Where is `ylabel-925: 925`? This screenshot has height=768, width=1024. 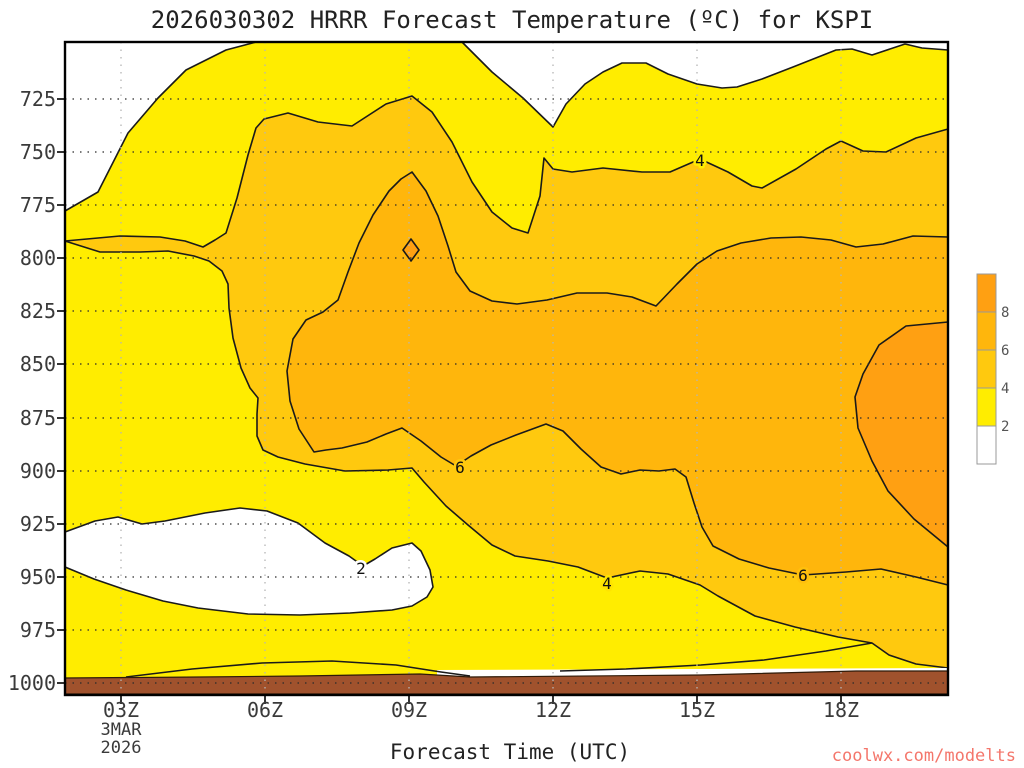
ylabel-925: 925 is located at coordinates (38, 524).